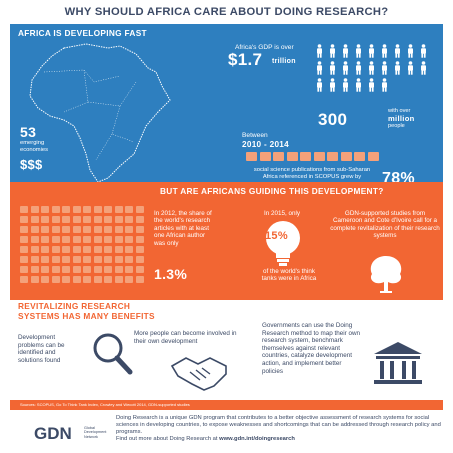  What do you see at coordinates (398, 176) in the screenshot?
I see `publications-growth-value: 78%` at bounding box center [398, 176].